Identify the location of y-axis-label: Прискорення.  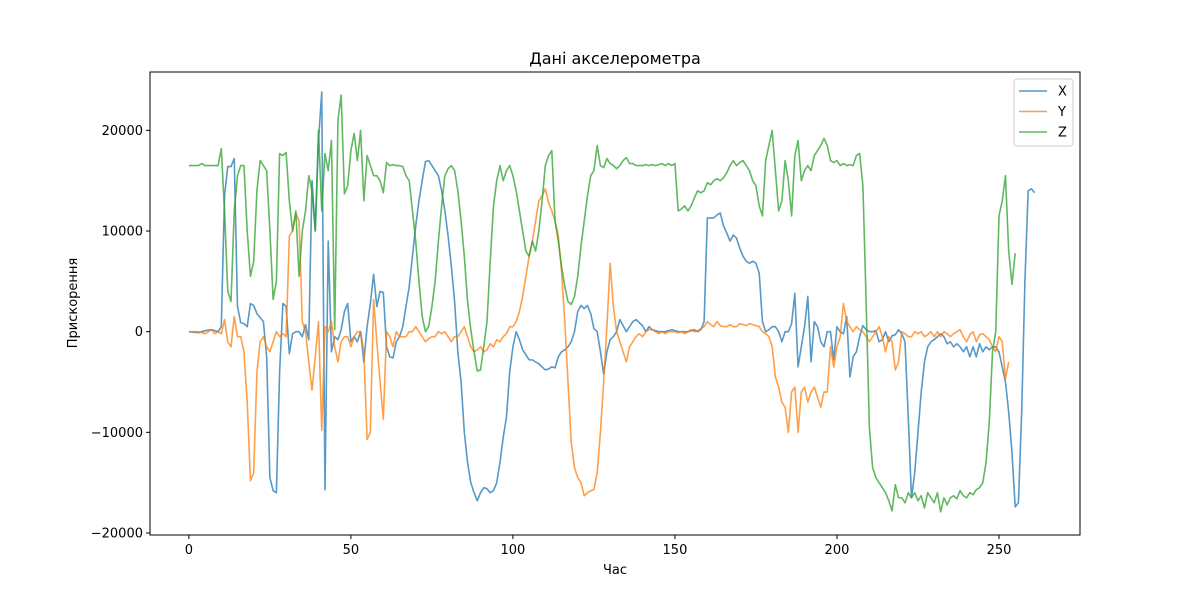
(73, 303).